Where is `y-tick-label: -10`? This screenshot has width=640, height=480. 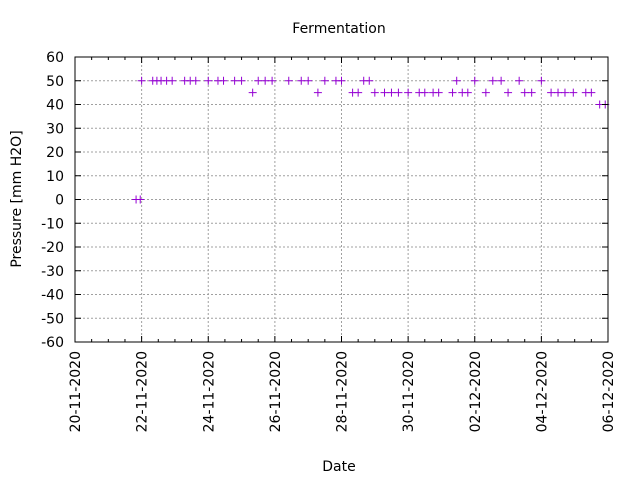
y-tick-label: -10 is located at coordinates (52, 224).